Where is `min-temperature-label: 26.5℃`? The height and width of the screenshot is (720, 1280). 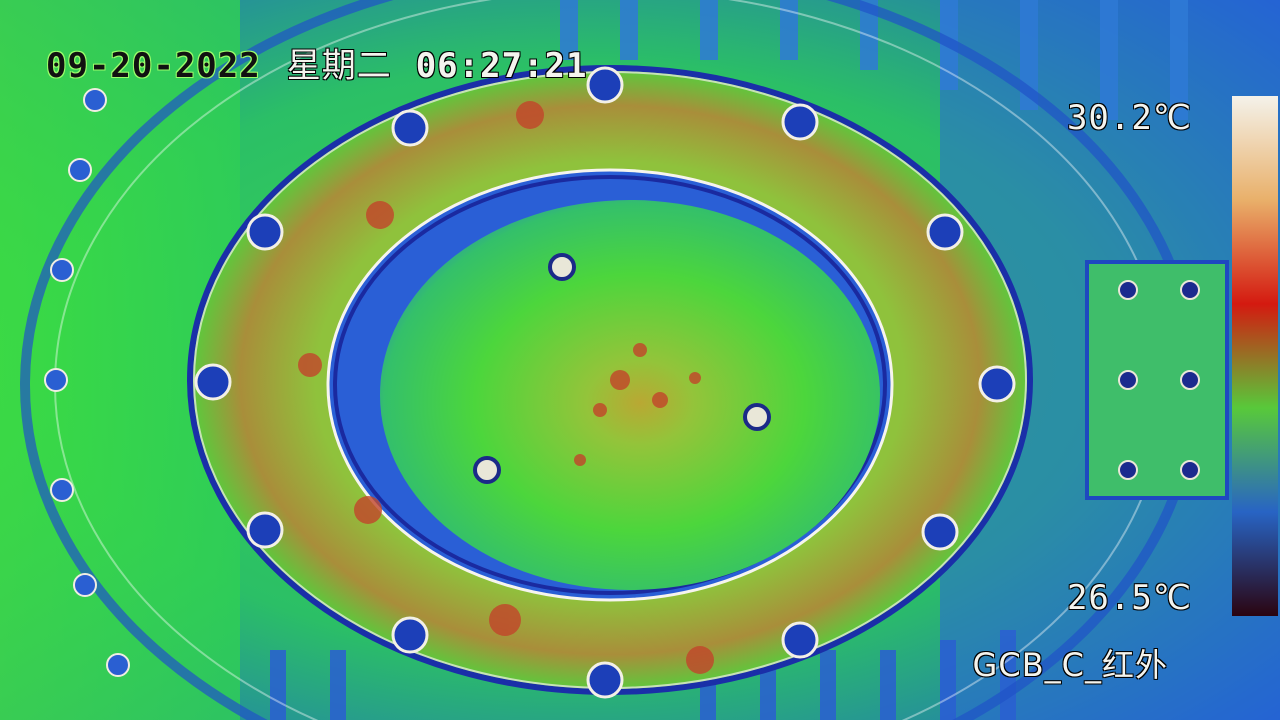 min-temperature-label: 26.5℃ is located at coordinates (1129, 598).